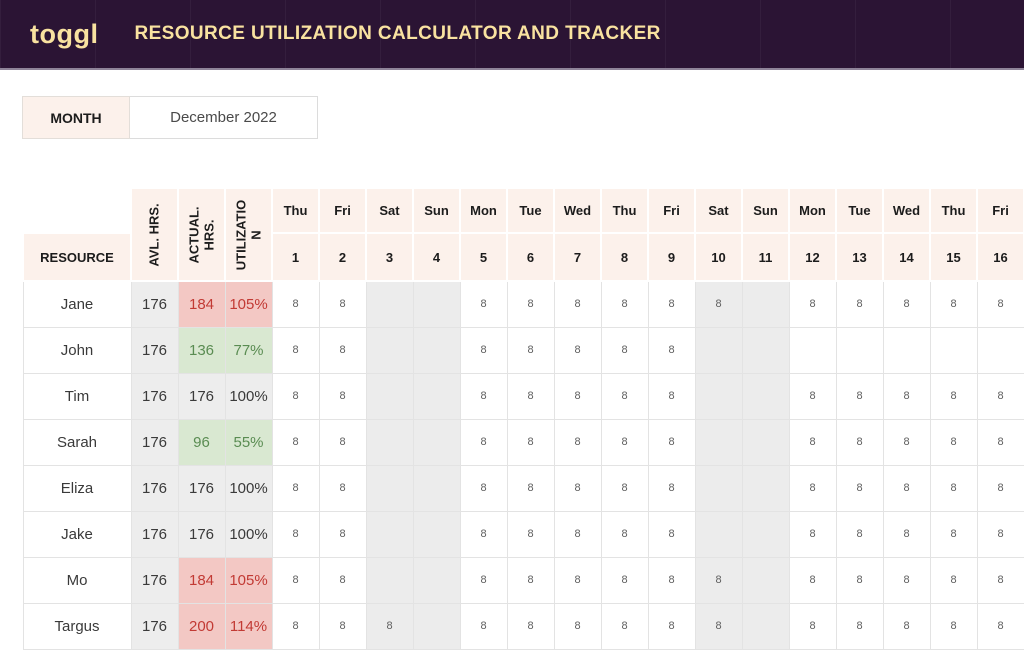 The image size is (1024, 651). Describe the element at coordinates (224, 117) in the screenshot. I see `month-value-cell: December 2022` at that location.